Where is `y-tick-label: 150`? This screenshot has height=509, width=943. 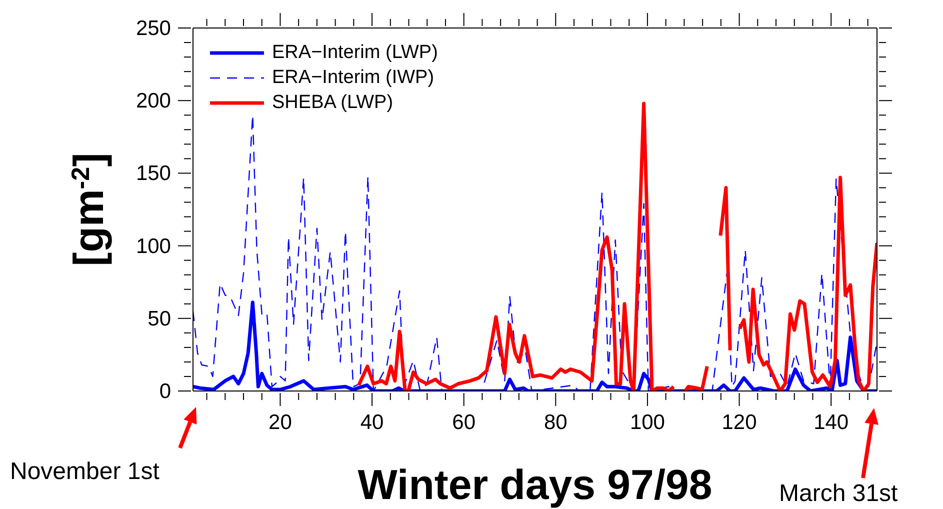 y-tick-label: 150 is located at coordinates (153, 174).